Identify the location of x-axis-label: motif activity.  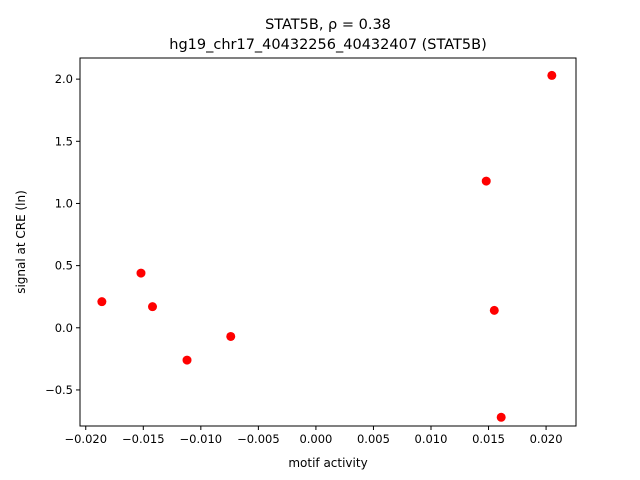
(327, 463).